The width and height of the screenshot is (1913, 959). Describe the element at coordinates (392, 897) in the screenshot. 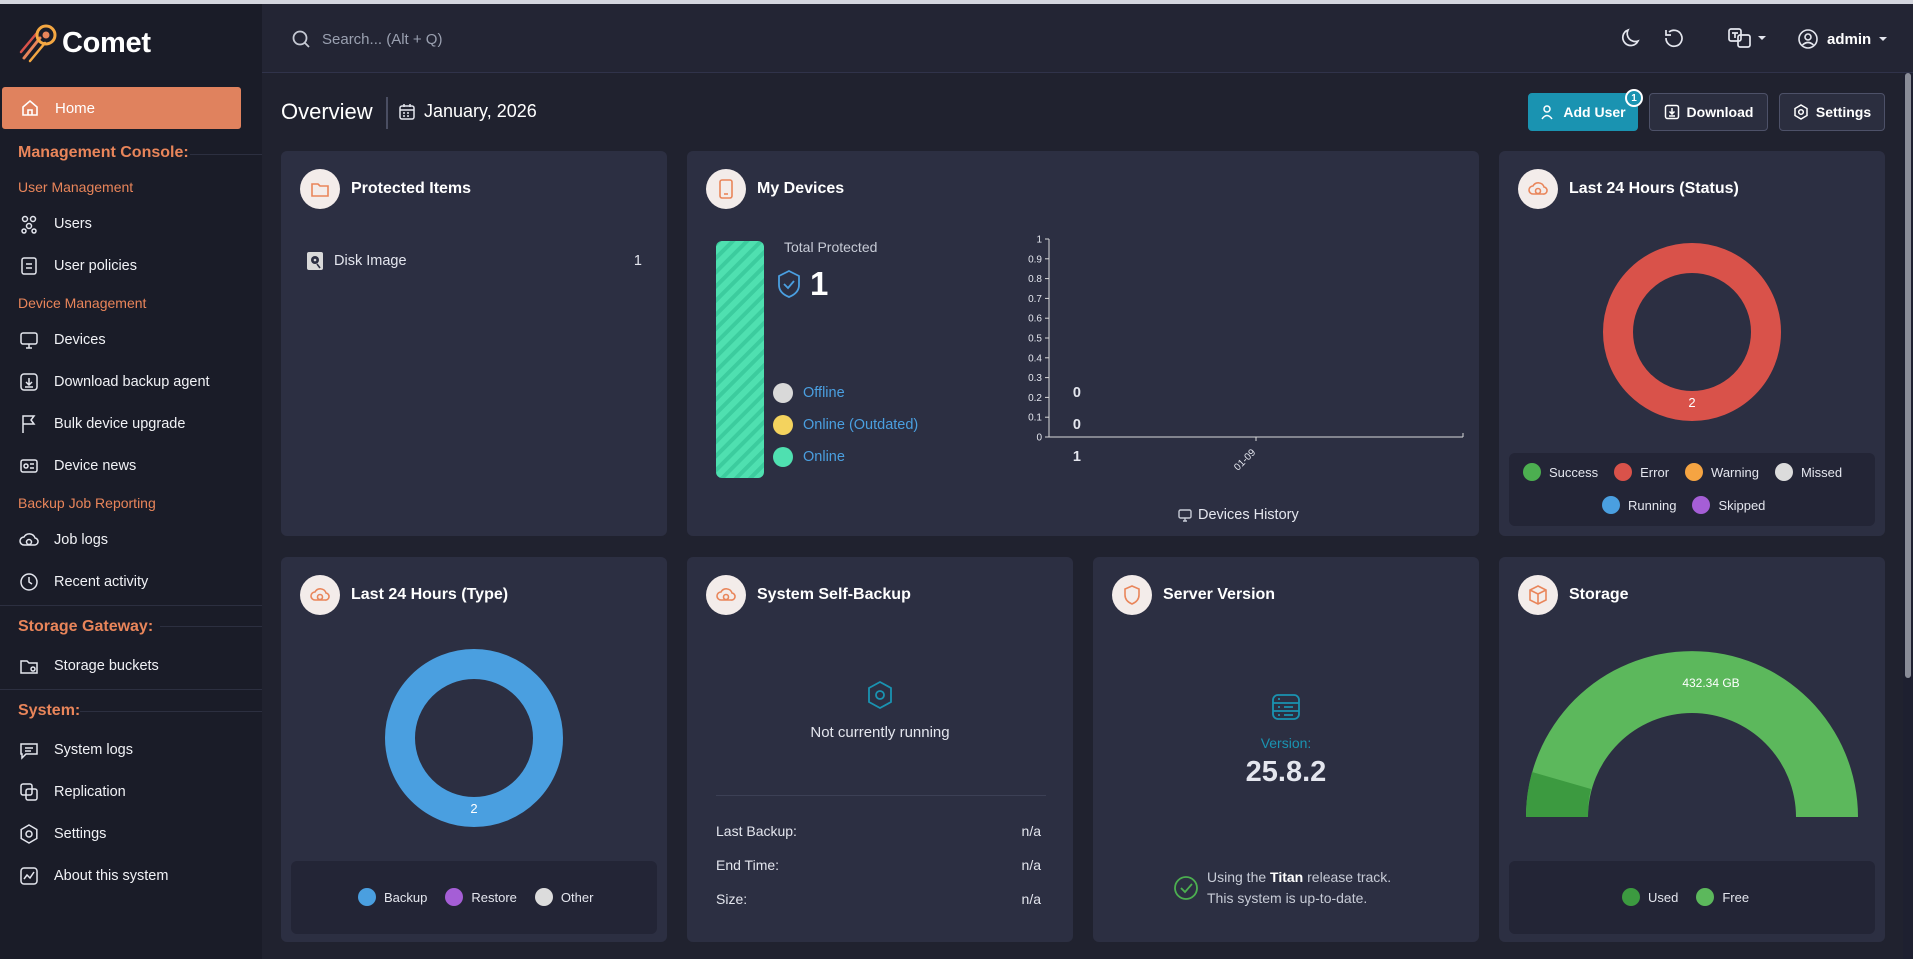

I see `legend-backup: Backup` at that location.